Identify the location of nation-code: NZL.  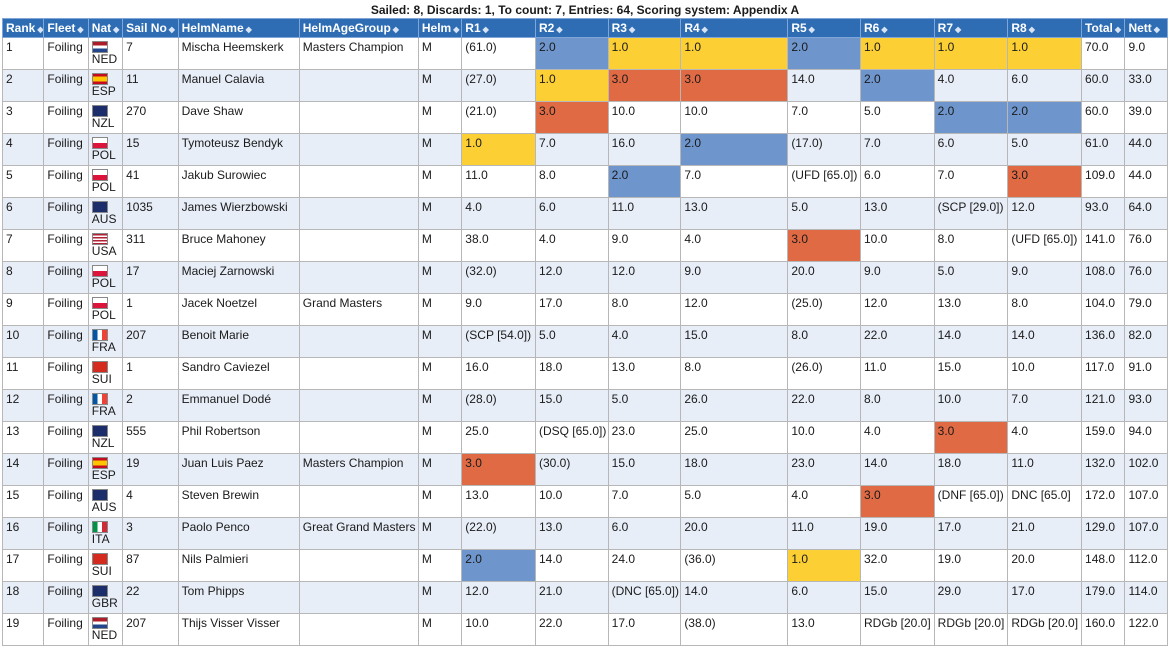
(103, 443).